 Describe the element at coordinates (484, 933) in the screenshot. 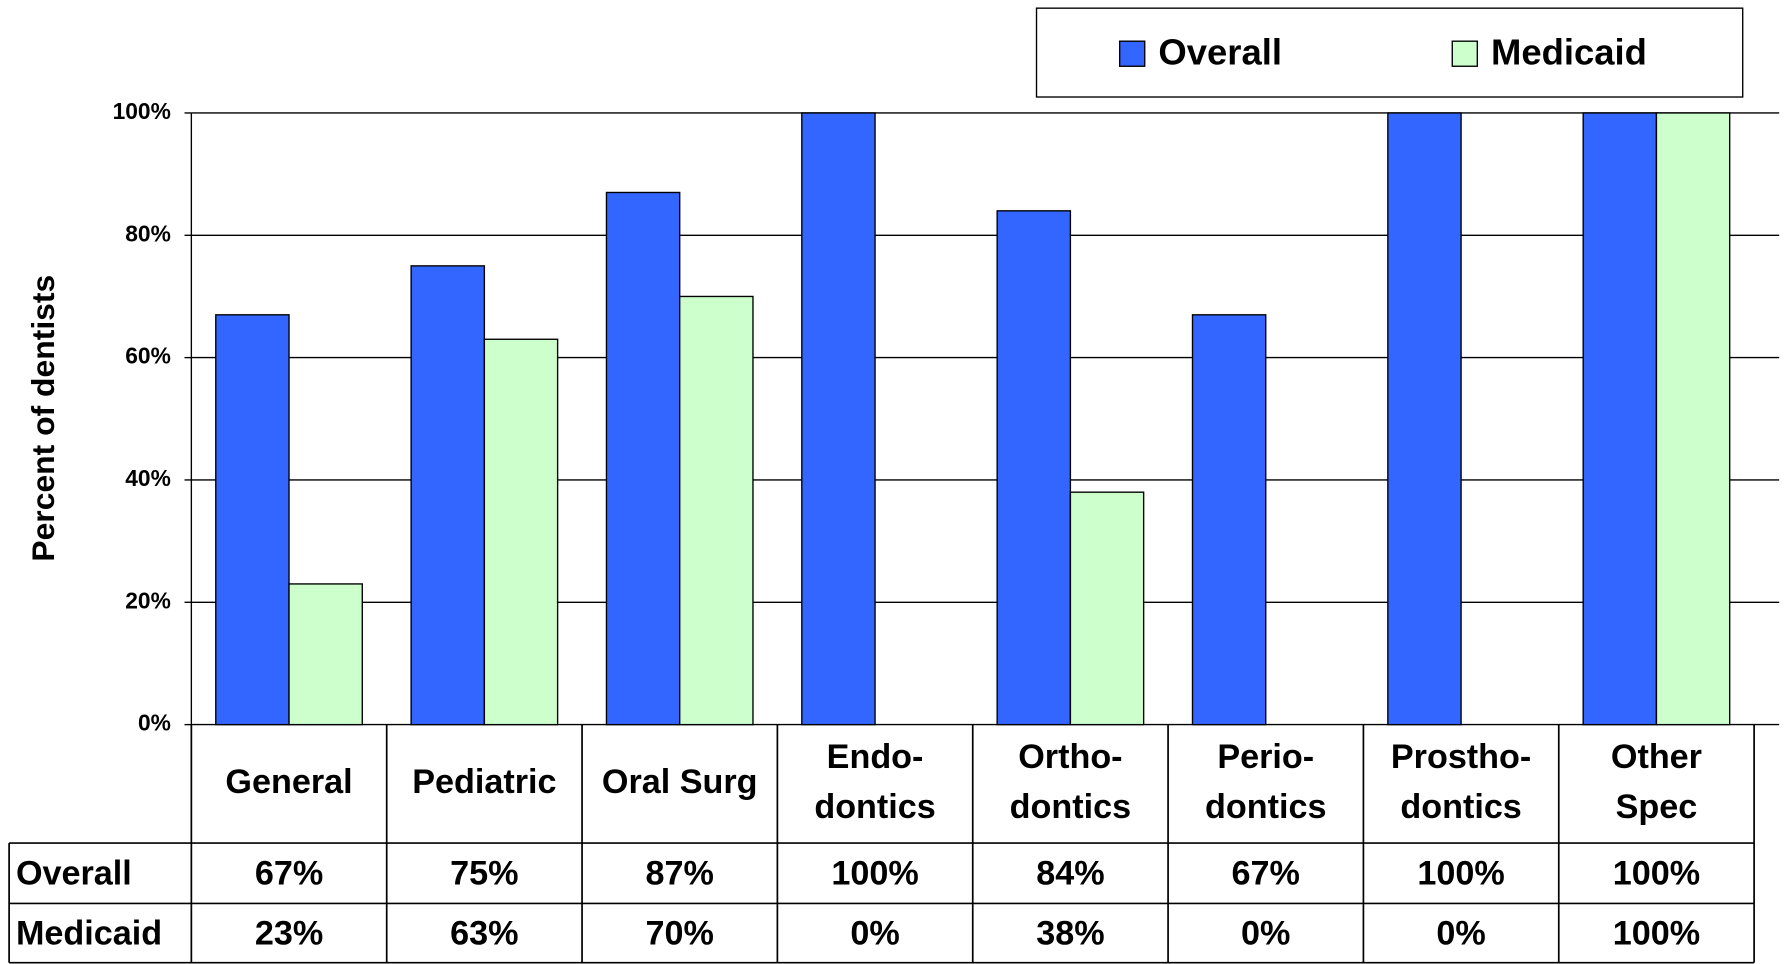

I see `table-cell: 63%` at that location.